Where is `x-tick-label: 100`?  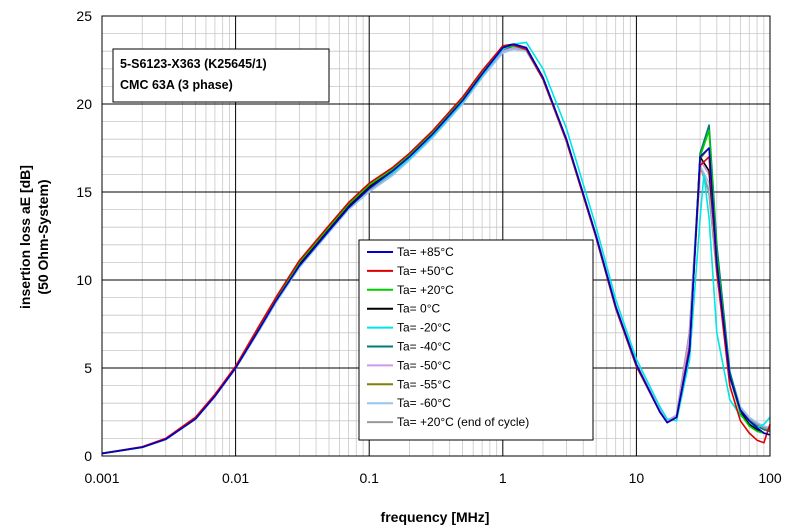 x-tick-label: 100 is located at coordinates (770, 478).